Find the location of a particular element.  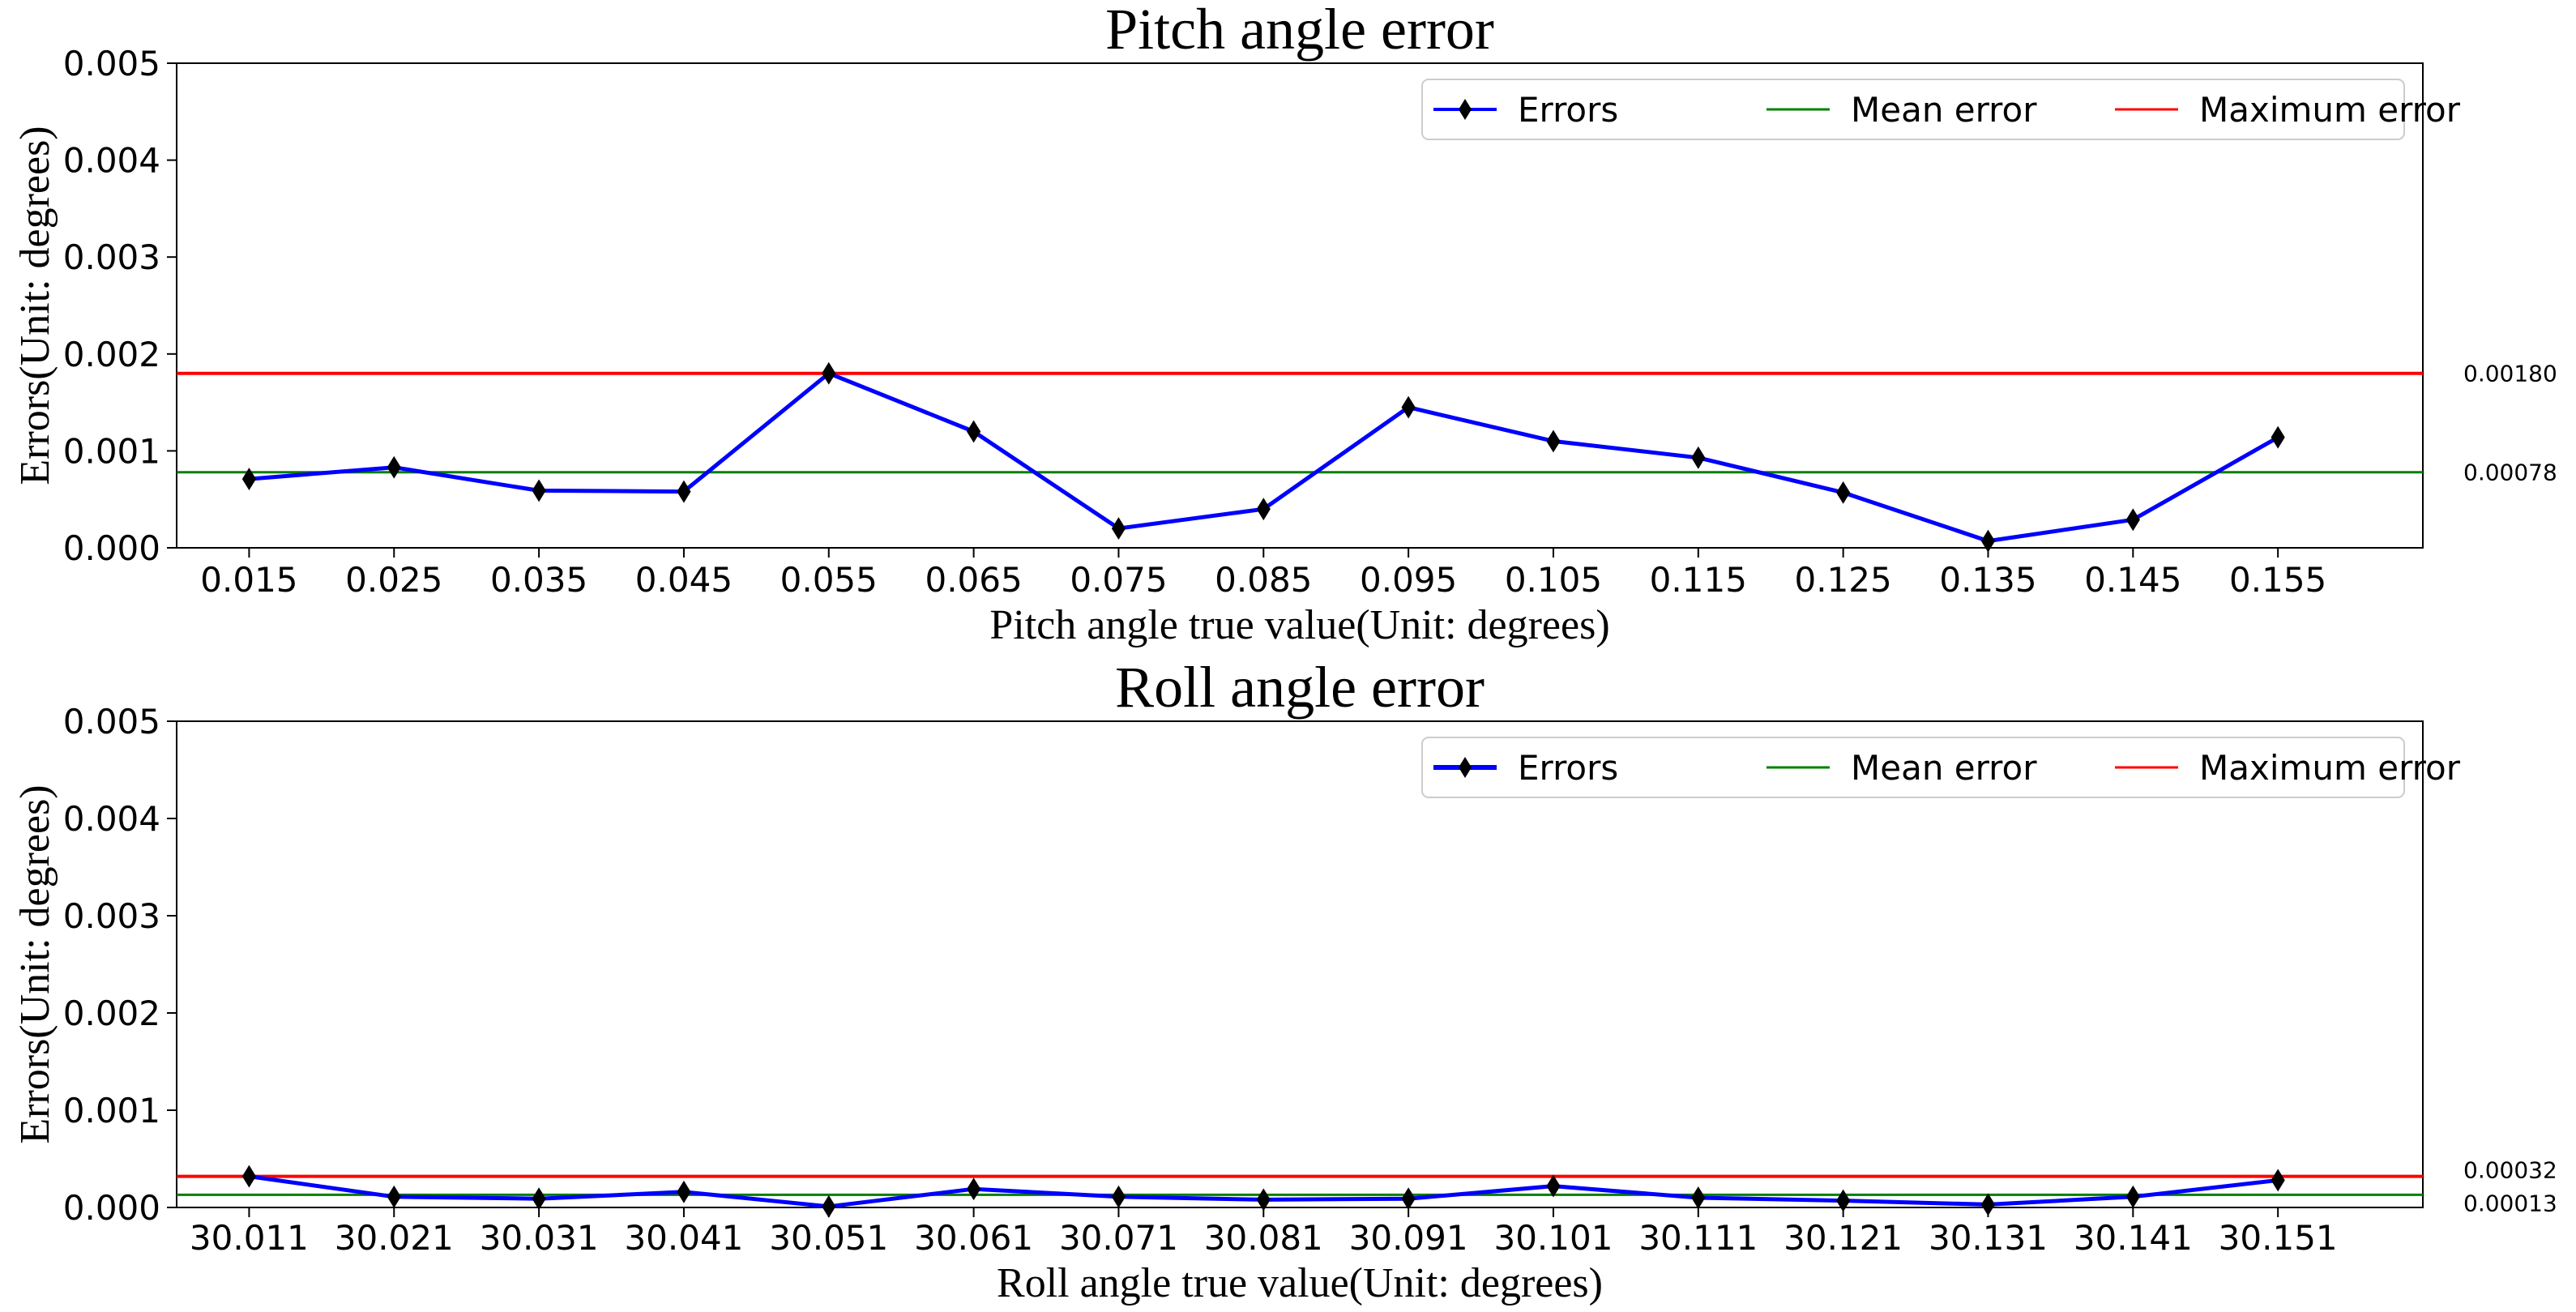

x-tick-label: 30.141 is located at coordinates (2133, 1238).